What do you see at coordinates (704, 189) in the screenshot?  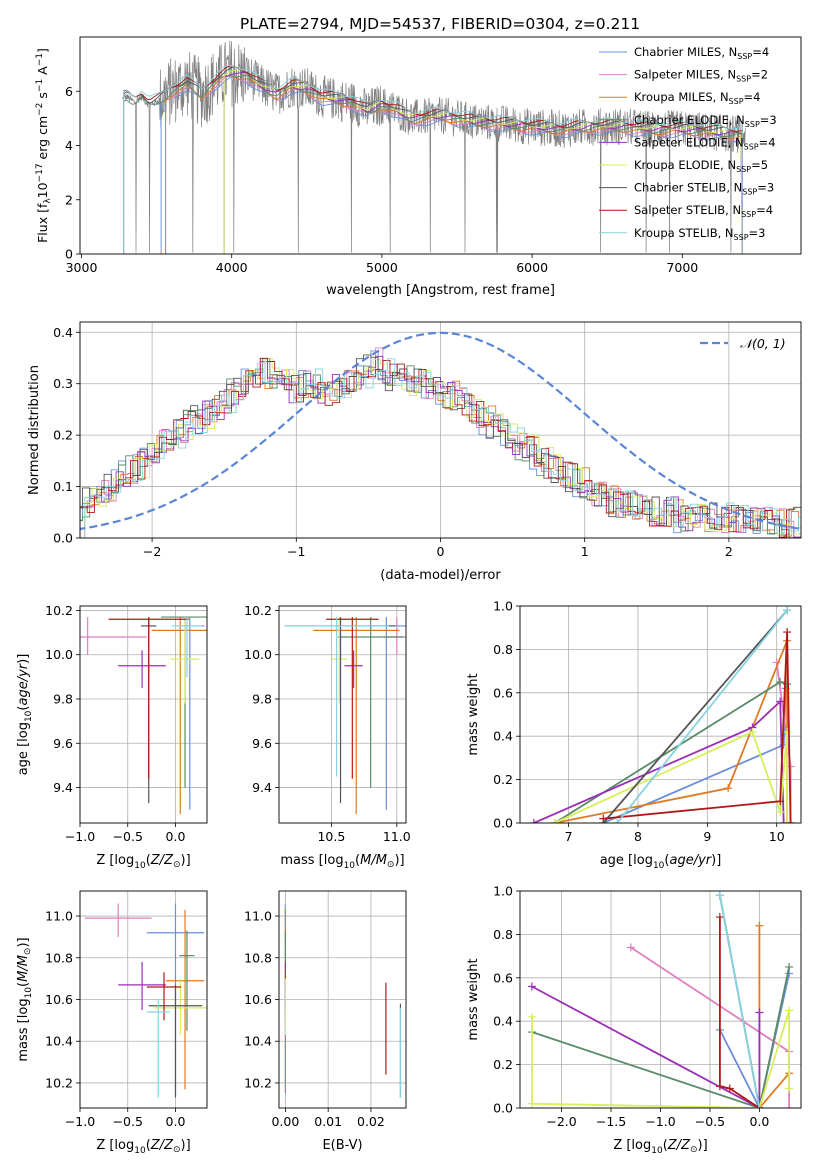 I see `legend-label: Chabrier STELIB, NSSP=3` at bounding box center [704, 189].